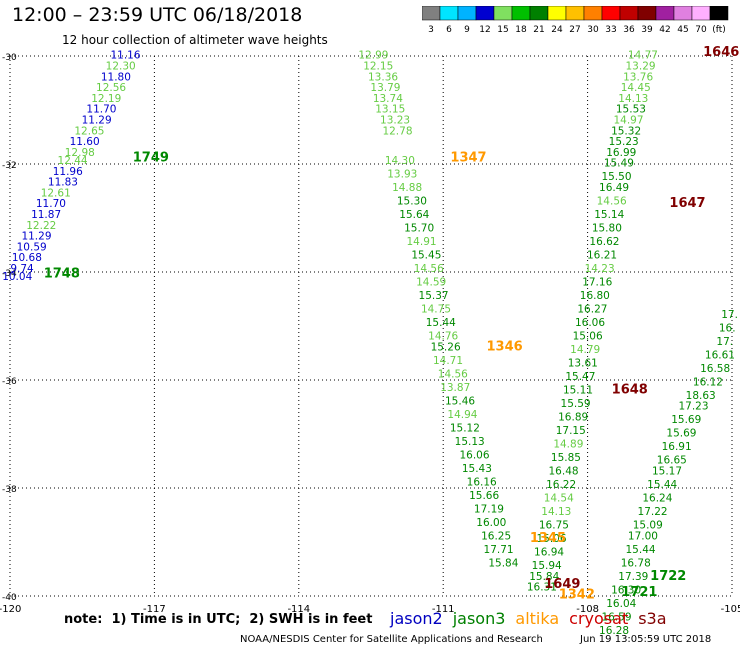 The width and height of the screenshot is (740, 650). Describe the element at coordinates (624, 142) in the screenshot. I see `wave-height-point: 15.23` at that location.